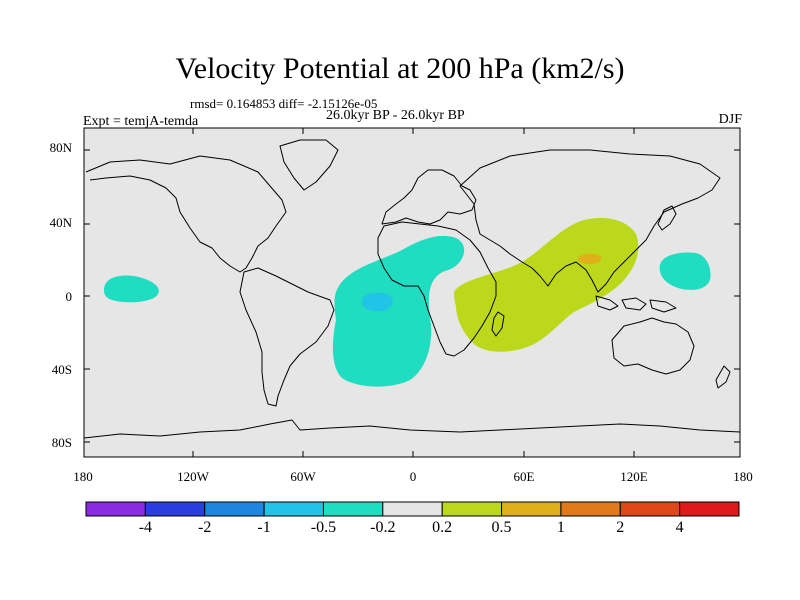  I want to click on y-tick-80n: 80N, so click(60, 147).